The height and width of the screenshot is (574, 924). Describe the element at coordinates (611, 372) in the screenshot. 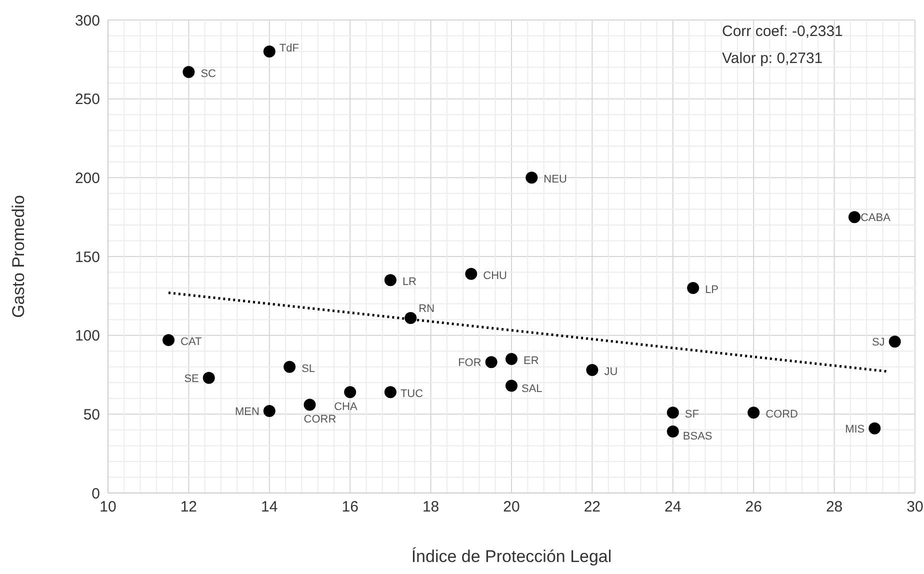

I see `annotation: JU` at that location.